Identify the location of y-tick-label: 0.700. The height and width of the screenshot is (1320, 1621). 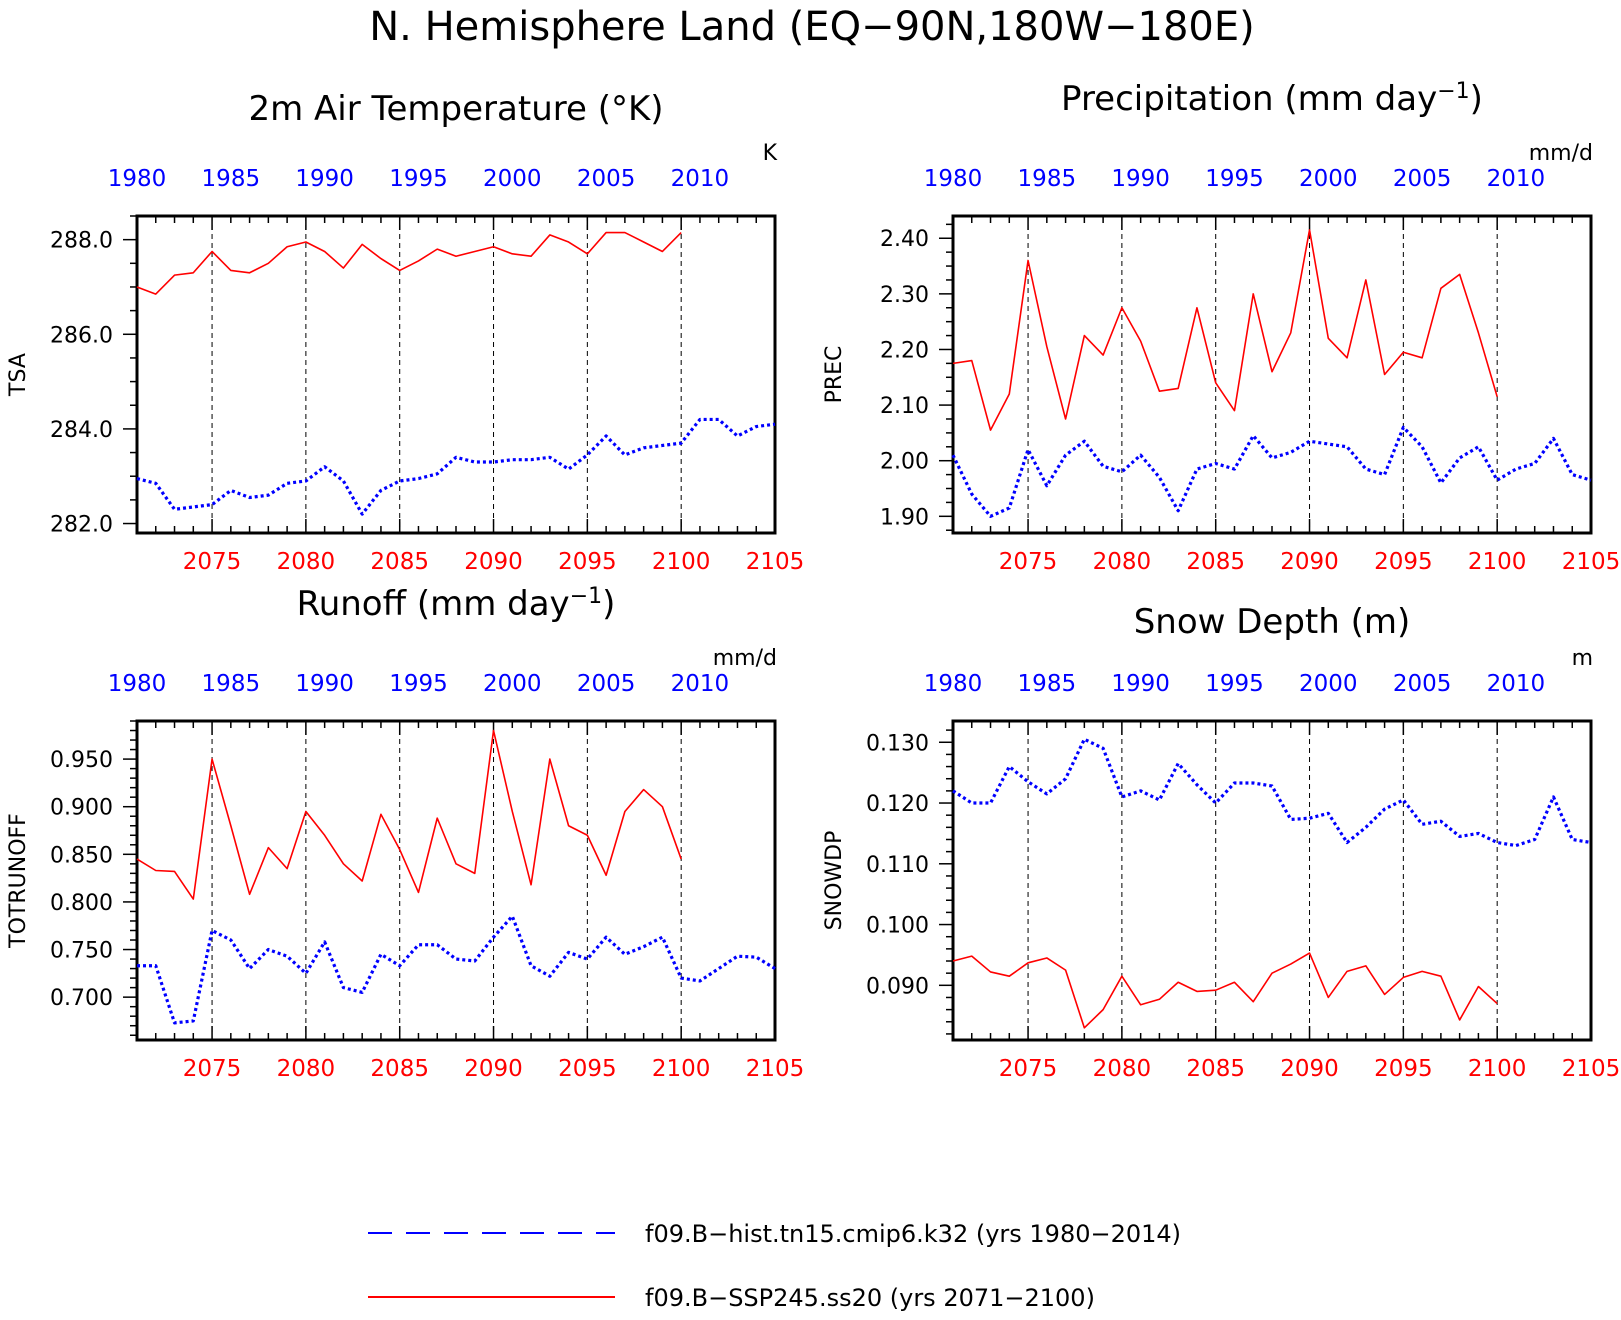
(81, 998).